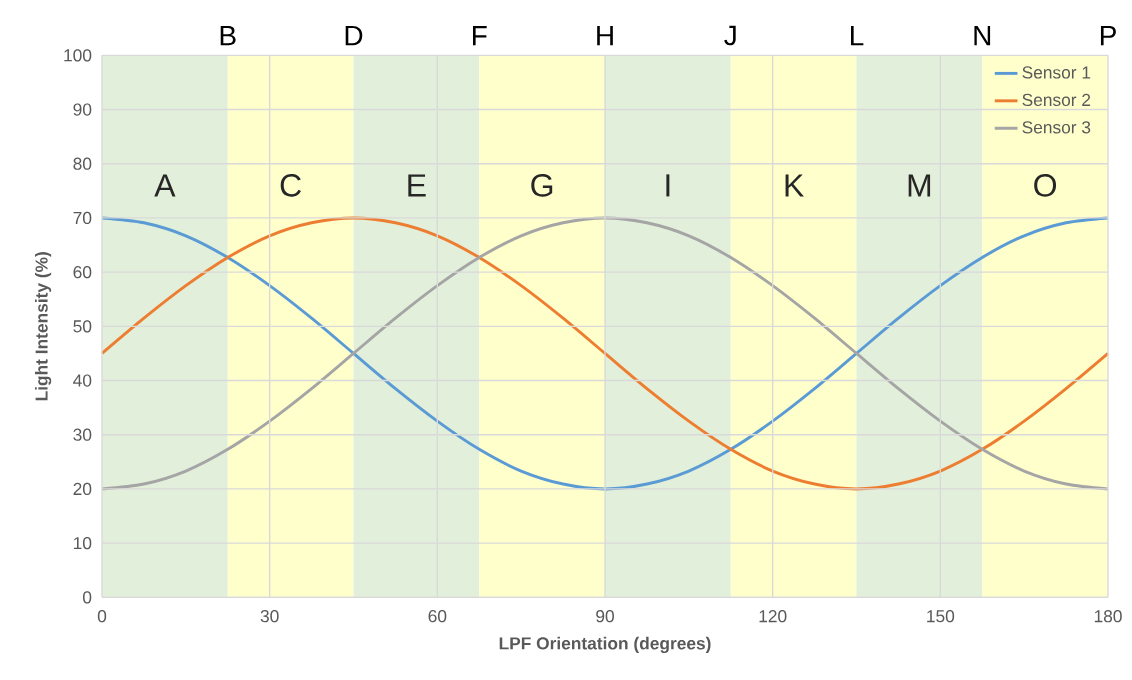 This screenshot has width=1132, height=680. Describe the element at coordinates (1056, 72) in the screenshot. I see `legend-label: Sensor 1` at that location.